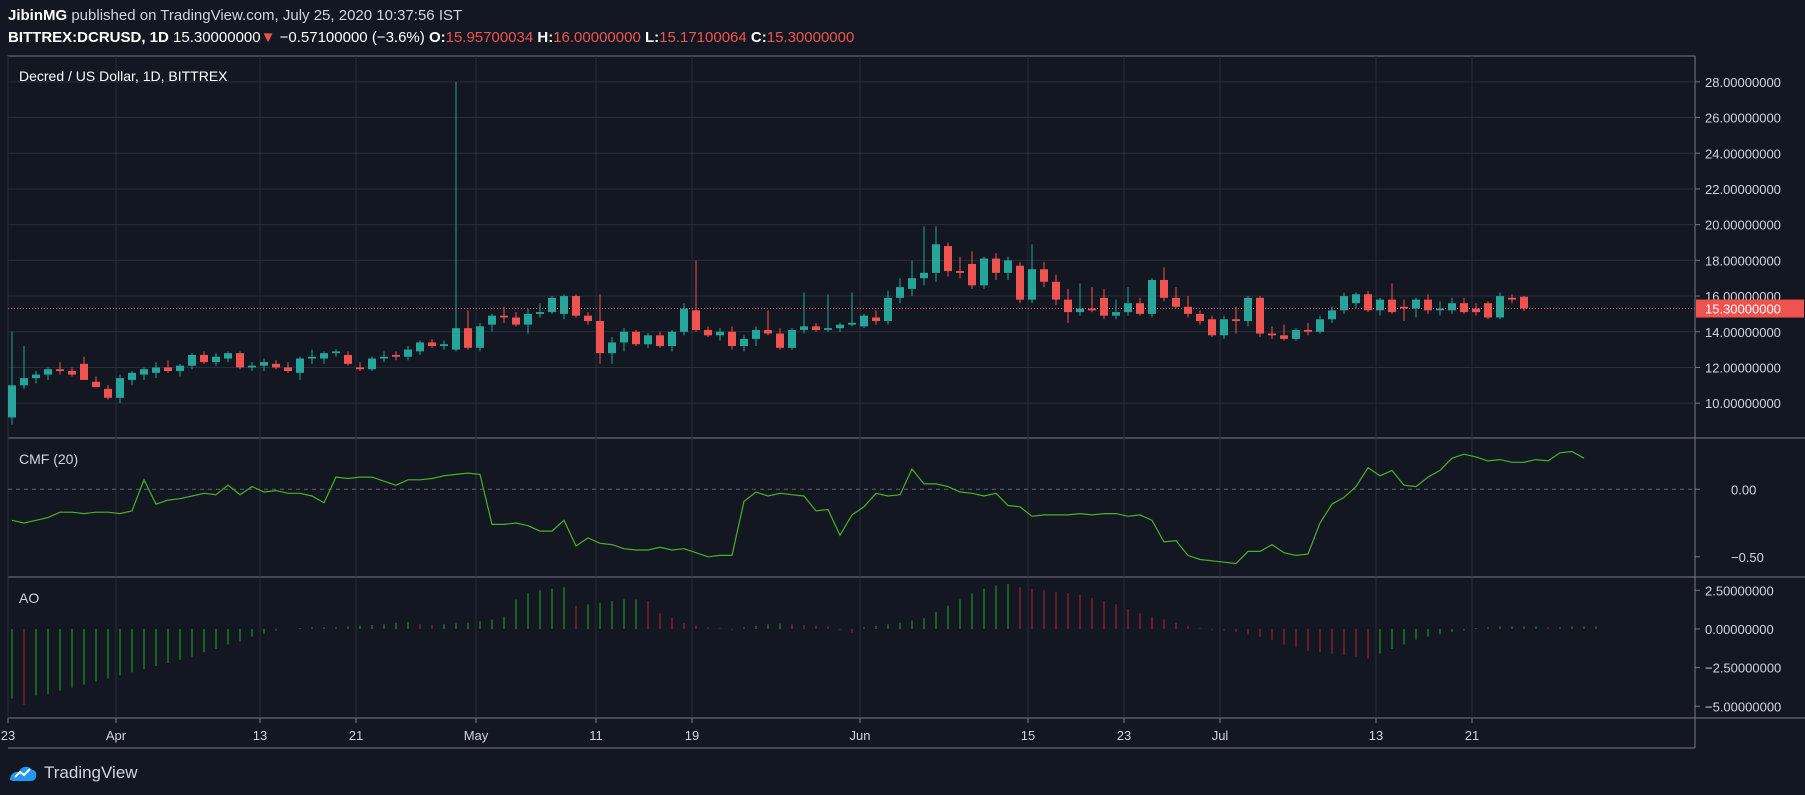  Describe the element at coordinates (810, 37) in the screenshot. I see `close-value: 15.30000000` at that location.